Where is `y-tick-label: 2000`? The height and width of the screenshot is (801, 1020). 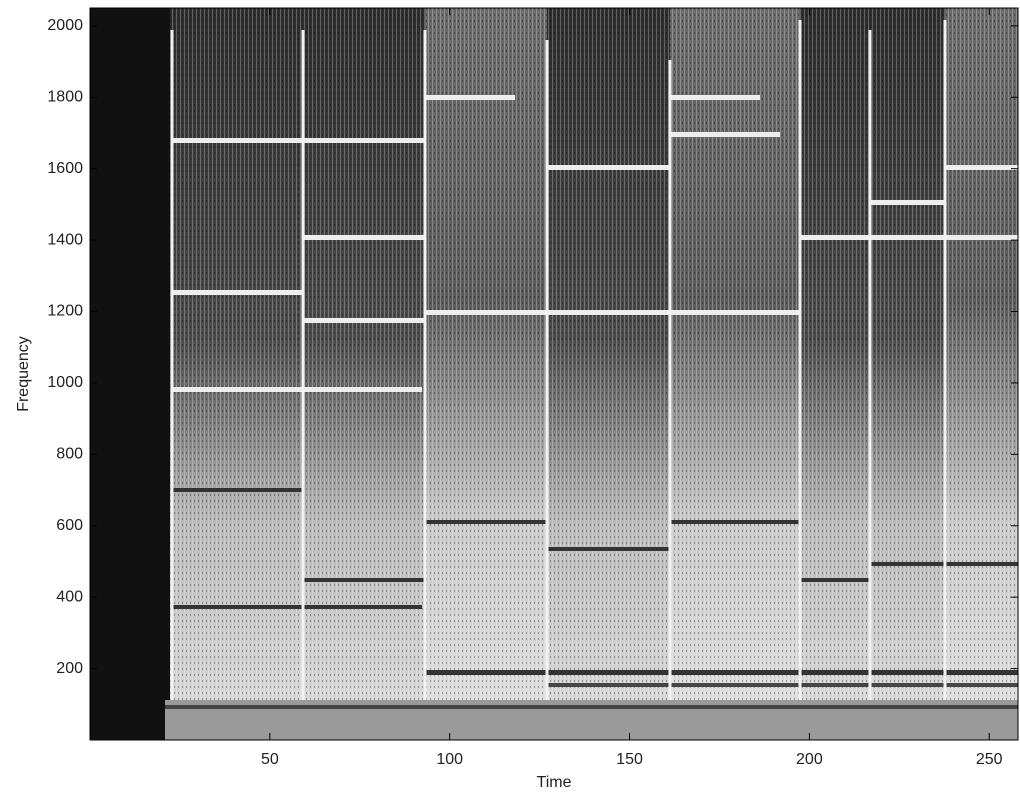 y-tick-label: 2000 is located at coordinates (65, 25).